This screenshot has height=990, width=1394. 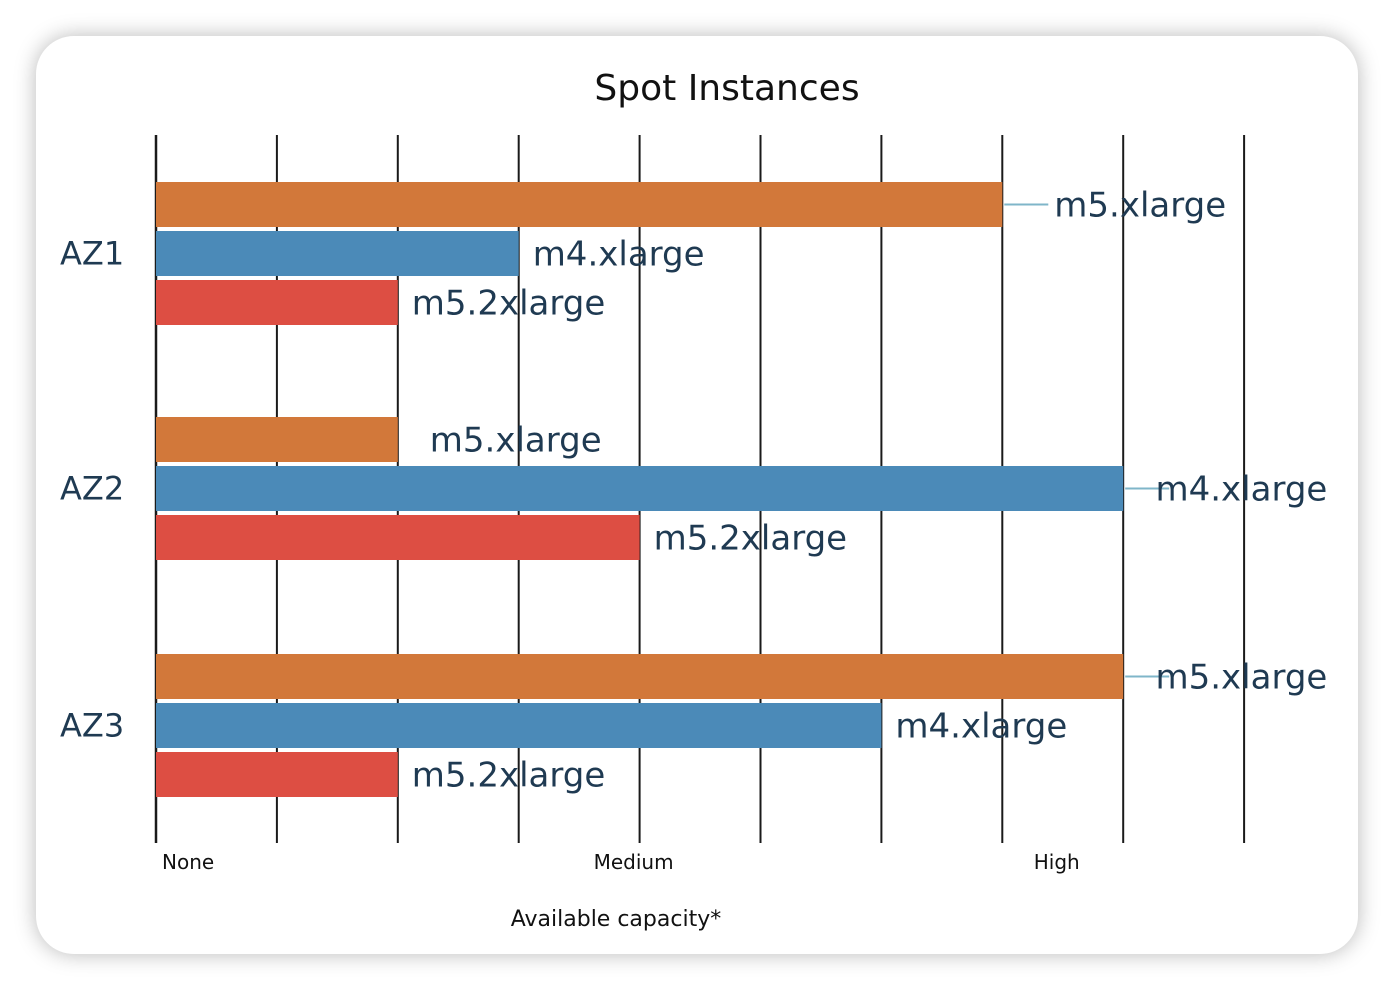 I want to click on x-axis-title: Available capacity*, so click(x=616, y=919).